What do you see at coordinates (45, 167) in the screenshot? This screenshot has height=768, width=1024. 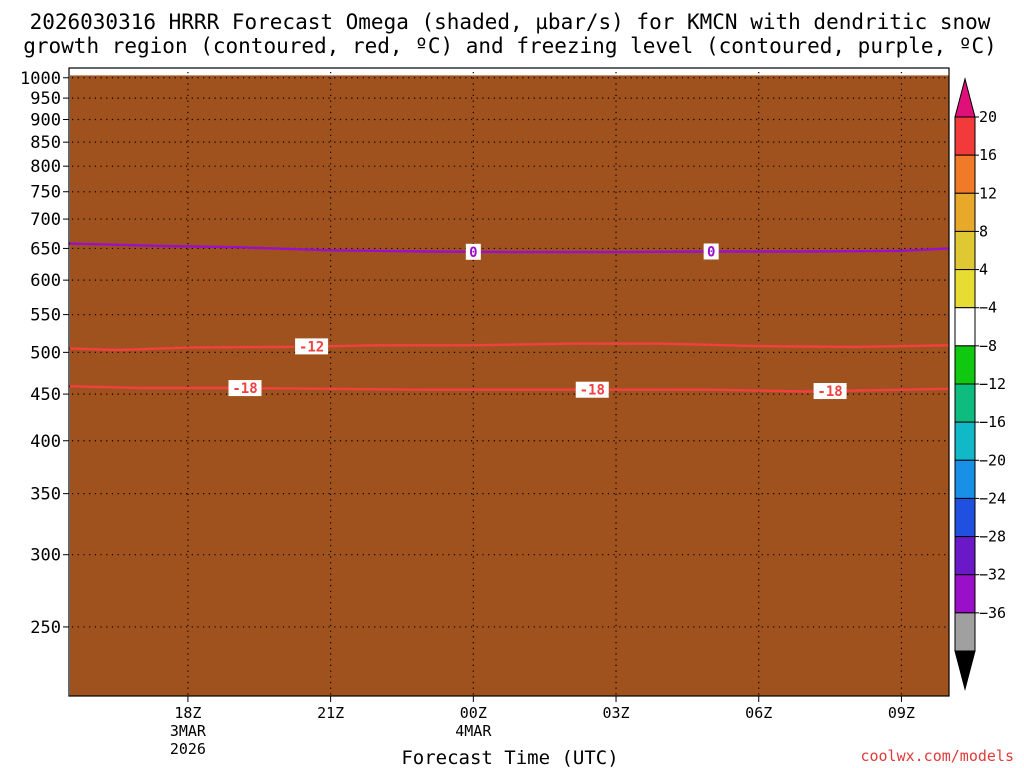 I see `y-tick-label-800: 800` at bounding box center [45, 167].